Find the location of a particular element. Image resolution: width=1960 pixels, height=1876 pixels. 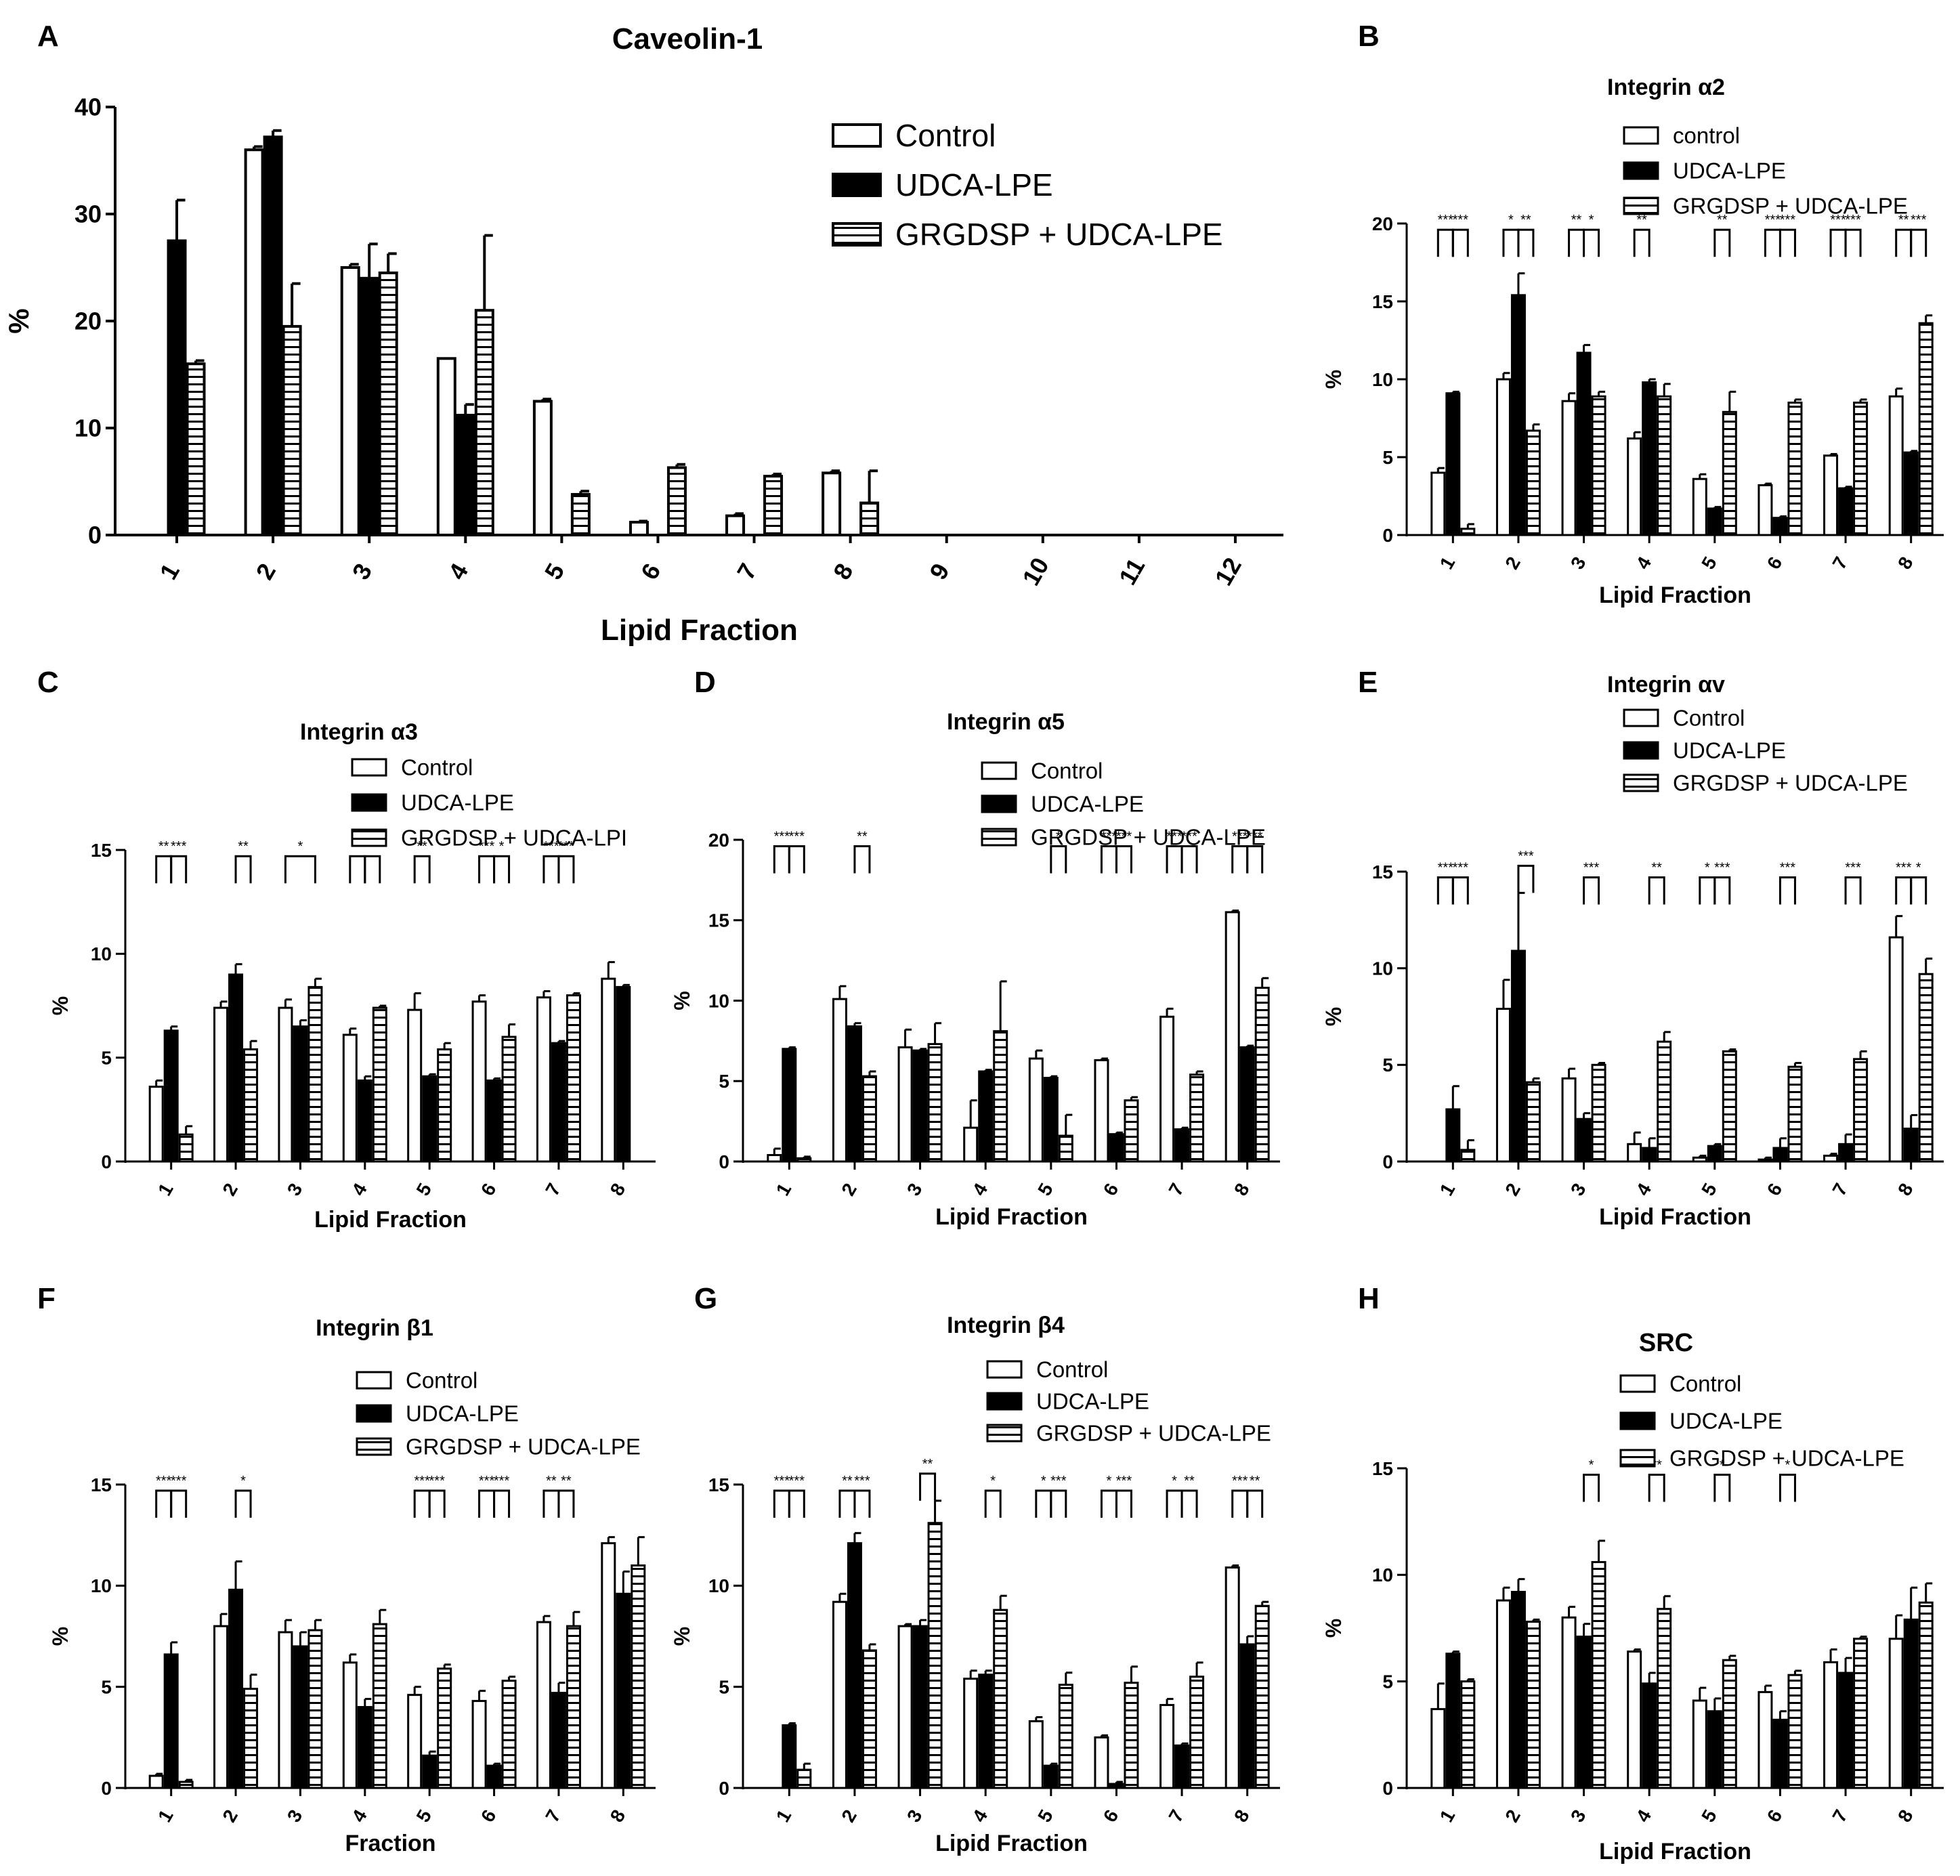

x-tick-label: 1 is located at coordinates (784, 1189).